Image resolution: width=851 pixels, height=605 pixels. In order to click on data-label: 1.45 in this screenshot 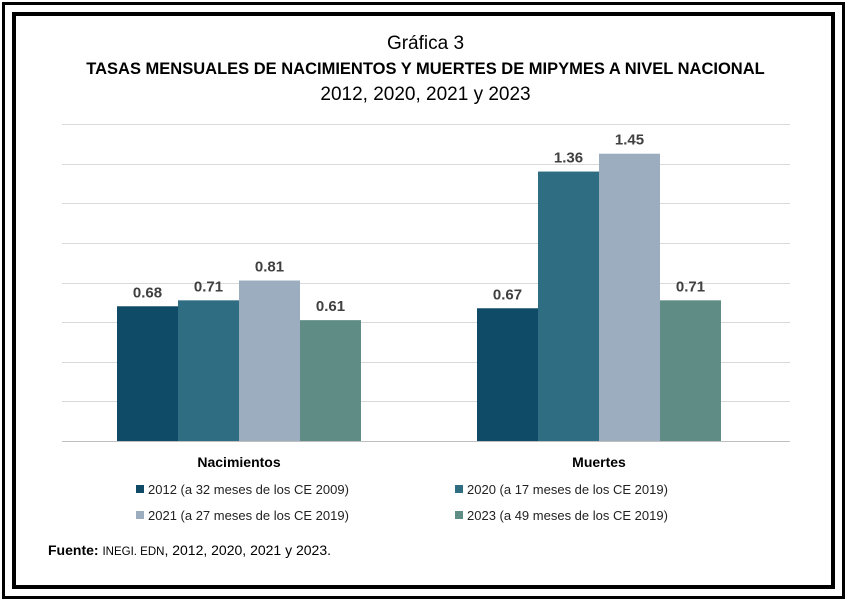, I will do `click(629, 140)`.